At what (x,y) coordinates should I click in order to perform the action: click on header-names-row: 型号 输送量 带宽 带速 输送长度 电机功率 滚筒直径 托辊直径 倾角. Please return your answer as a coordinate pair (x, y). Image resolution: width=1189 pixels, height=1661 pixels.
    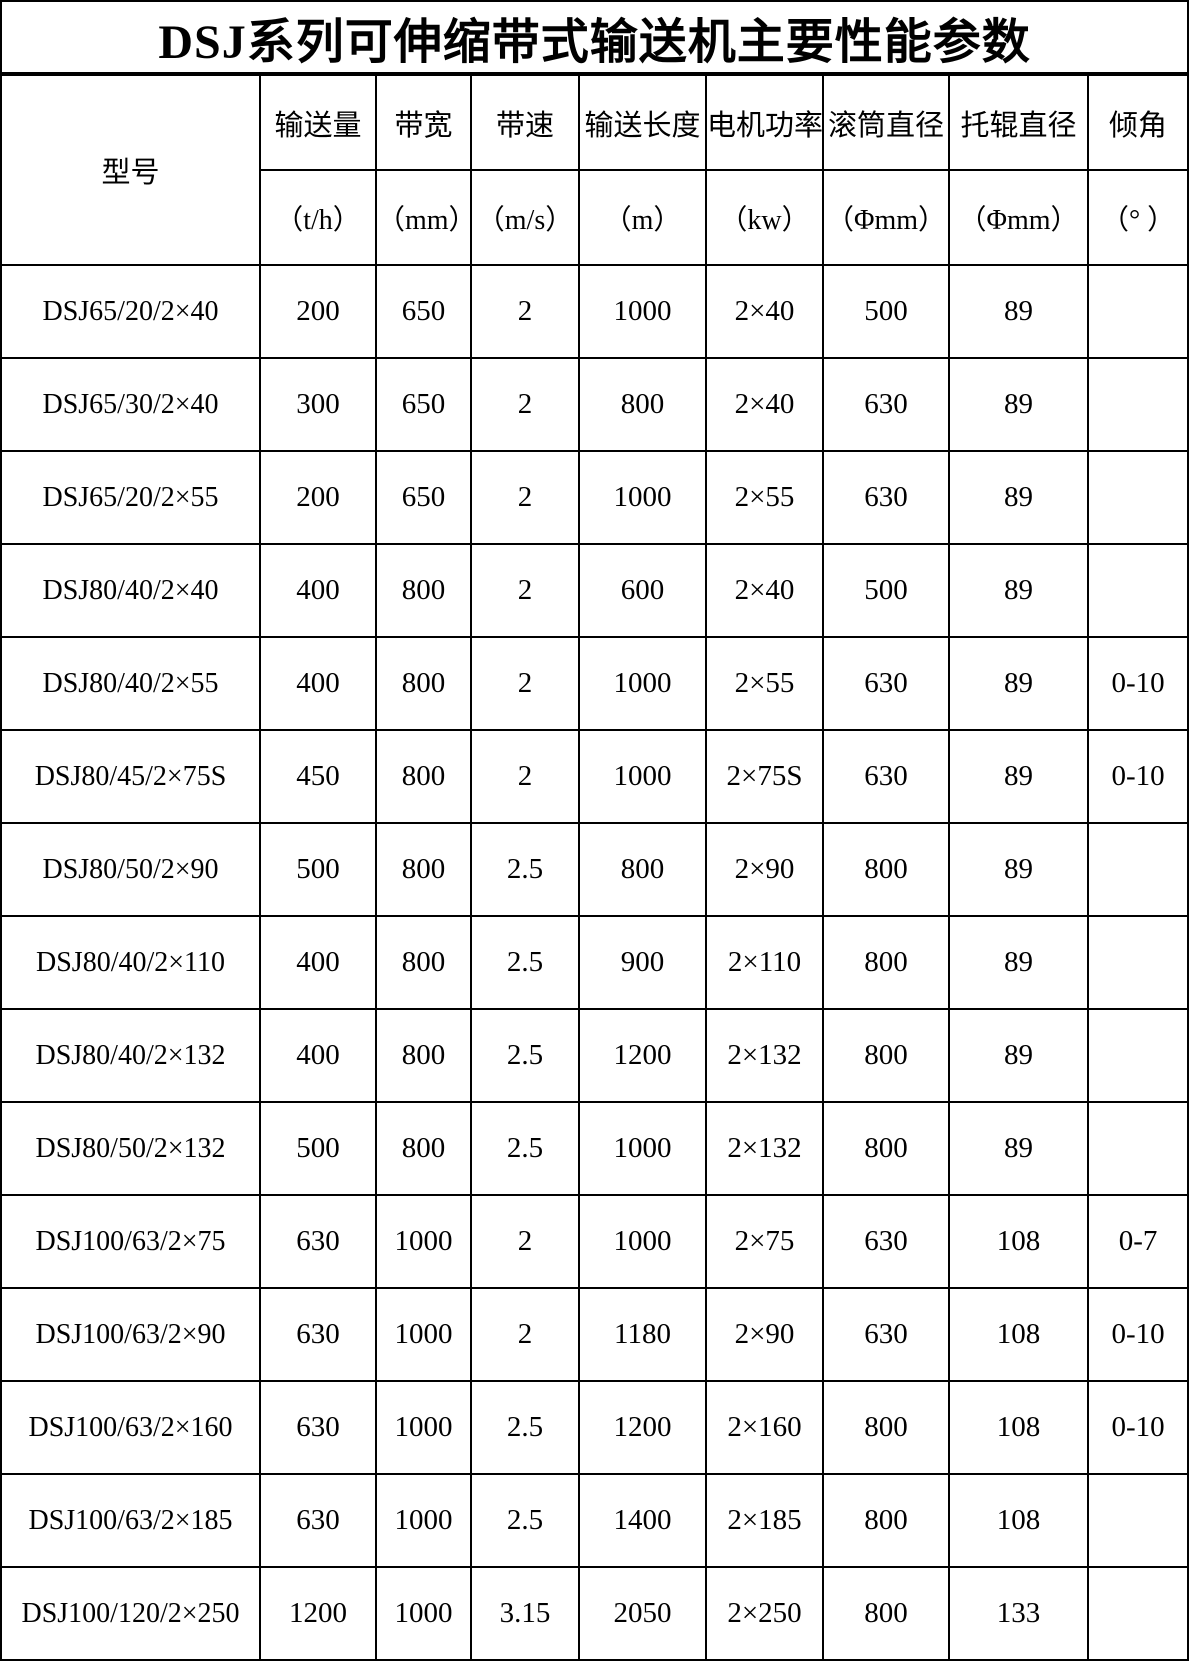
    Looking at the image, I should click on (594, 169).